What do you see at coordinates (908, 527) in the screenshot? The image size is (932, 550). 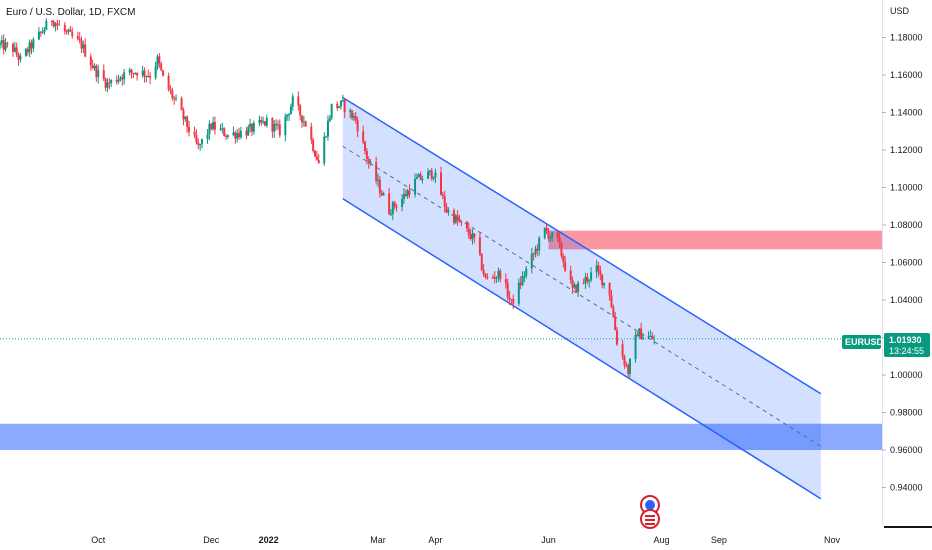 I see `time-axis-corner-mark` at bounding box center [908, 527].